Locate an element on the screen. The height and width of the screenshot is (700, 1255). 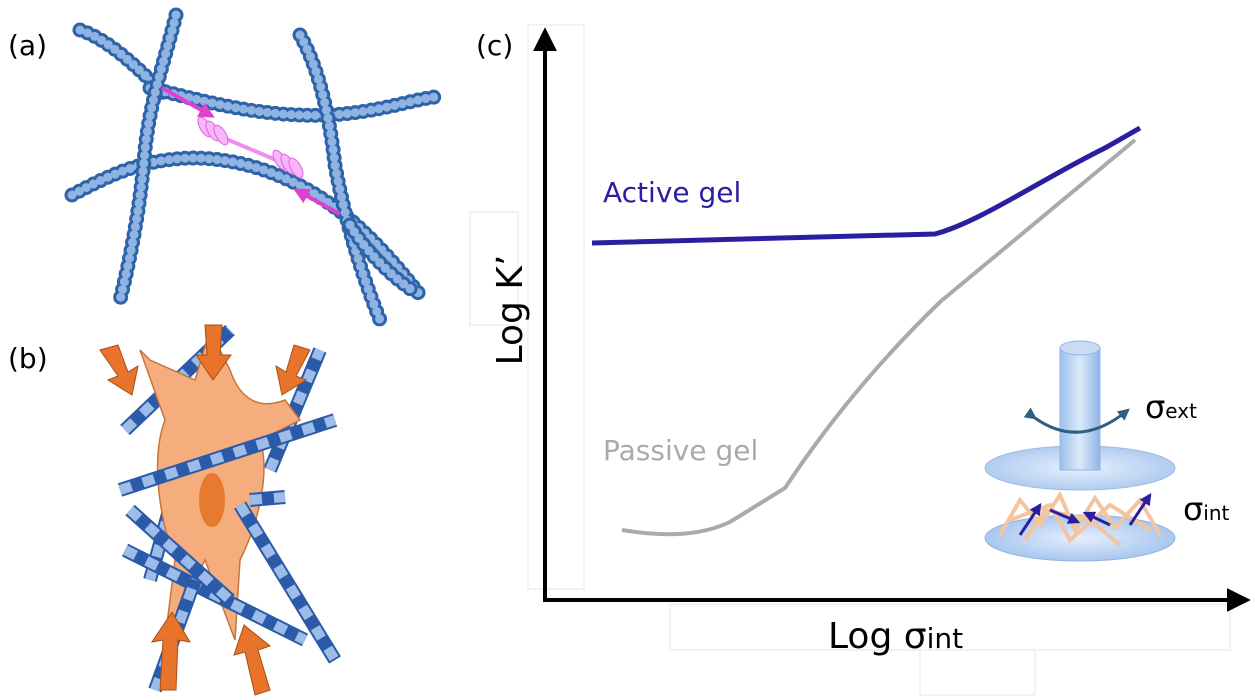
x-axis-label: Log σint is located at coordinates (895, 636).